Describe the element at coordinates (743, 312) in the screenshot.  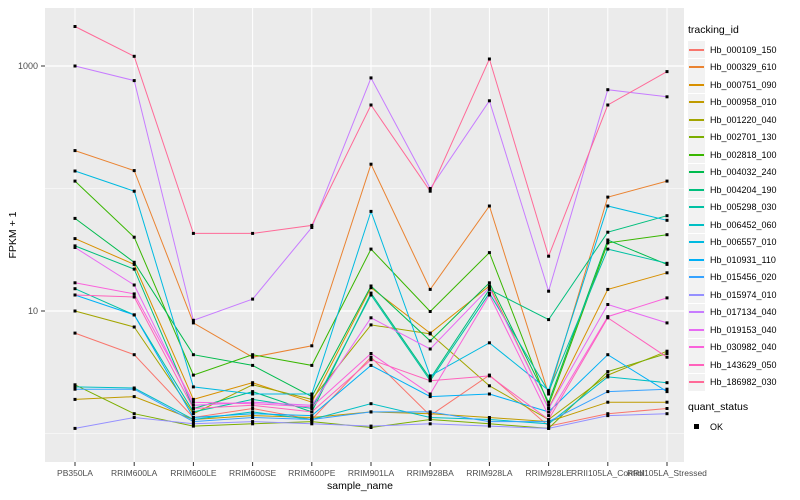
I see `legend-entry-label: Hb_017134_040` at that location.